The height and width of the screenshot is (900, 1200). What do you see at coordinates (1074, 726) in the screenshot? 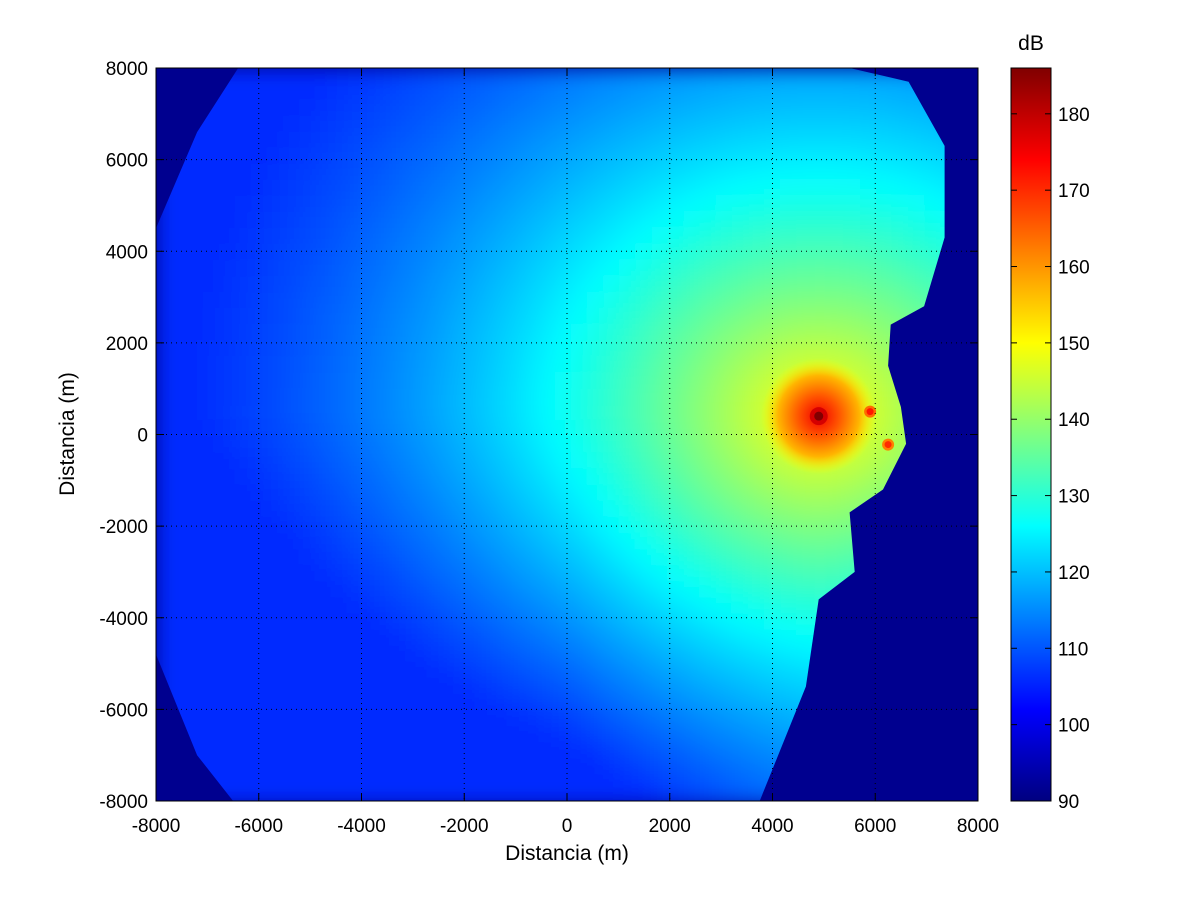
I see `colorbar-tick-label: 100` at bounding box center [1074, 726].